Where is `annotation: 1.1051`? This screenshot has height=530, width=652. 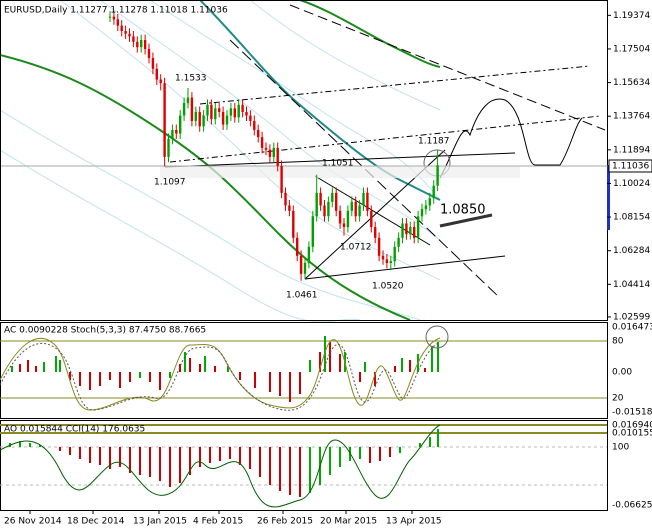
annotation: 1.1051 is located at coordinates (338, 164).